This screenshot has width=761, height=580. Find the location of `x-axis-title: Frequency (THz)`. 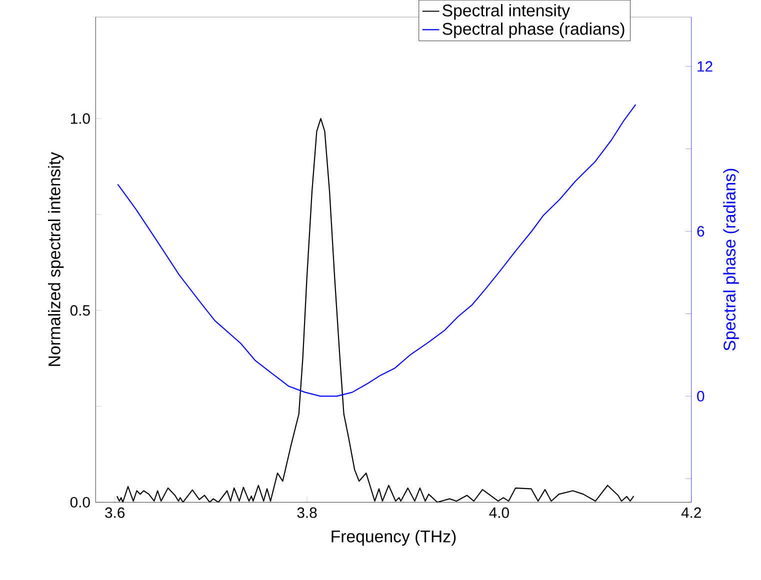

x-axis-title: Frequency (THz) is located at coordinates (394, 538).